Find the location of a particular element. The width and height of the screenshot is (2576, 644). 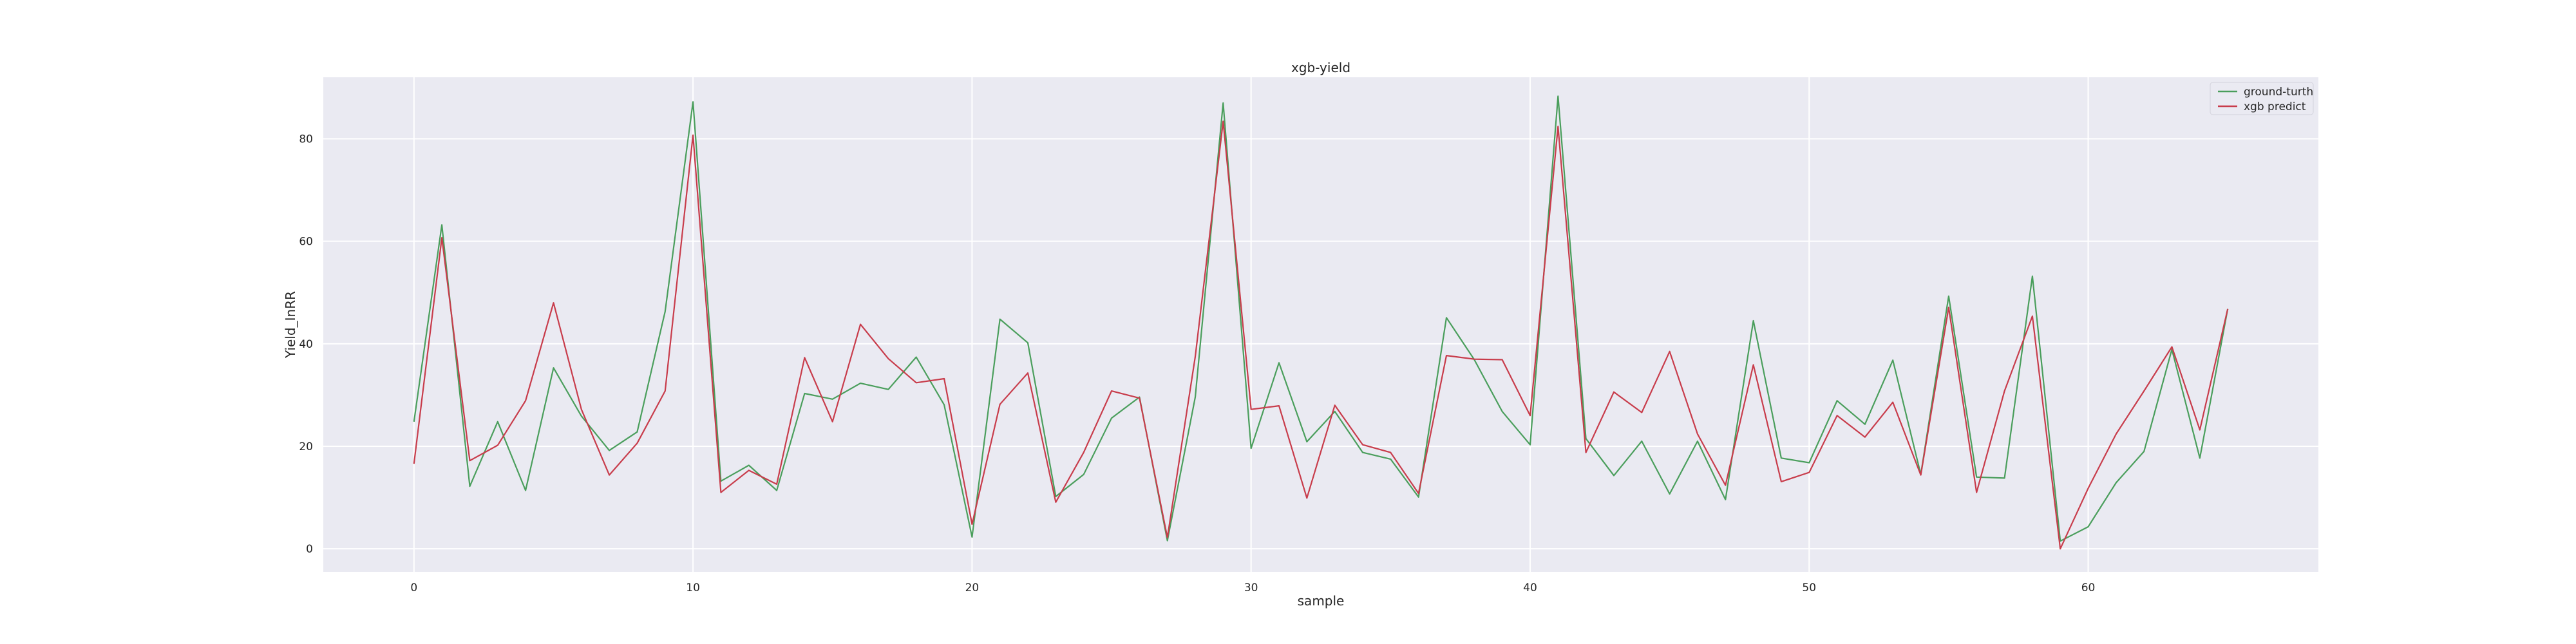

y-tick-label: 0 is located at coordinates (309, 549).